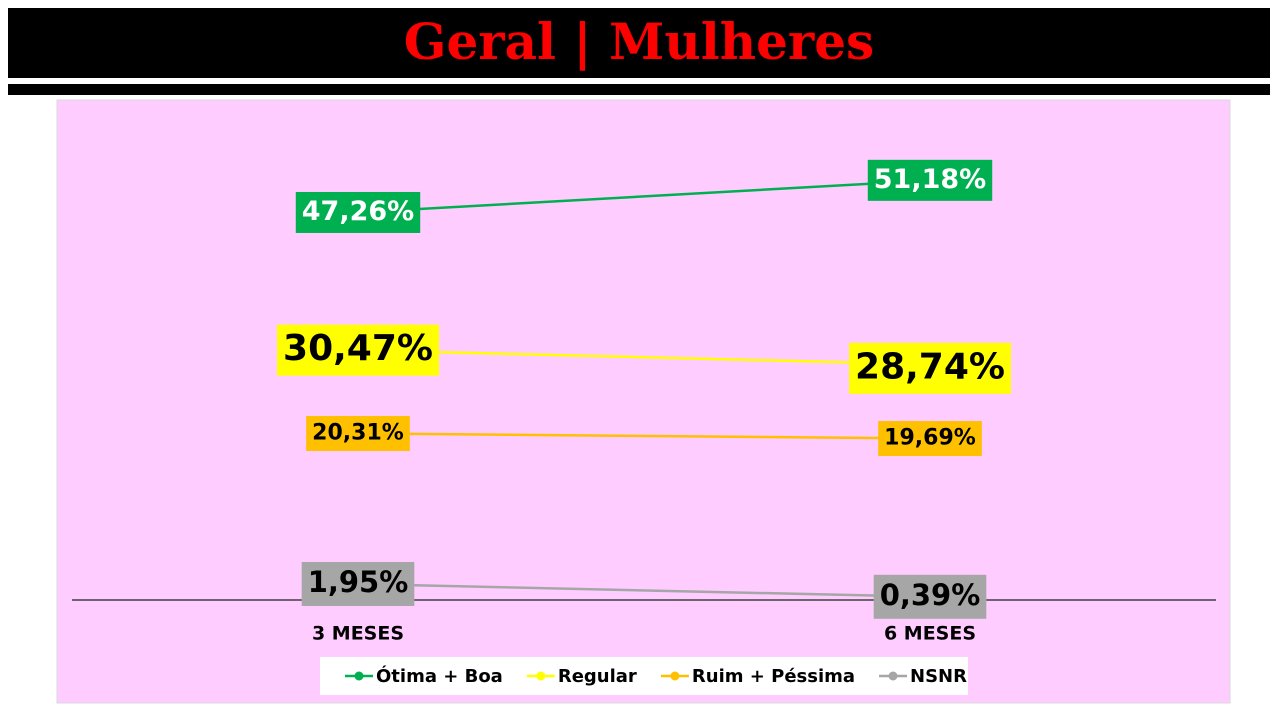 The width and height of the screenshot is (1280, 724). What do you see at coordinates (773, 676) in the screenshot?
I see `legend-label: Ruim + Péssima` at bounding box center [773, 676].